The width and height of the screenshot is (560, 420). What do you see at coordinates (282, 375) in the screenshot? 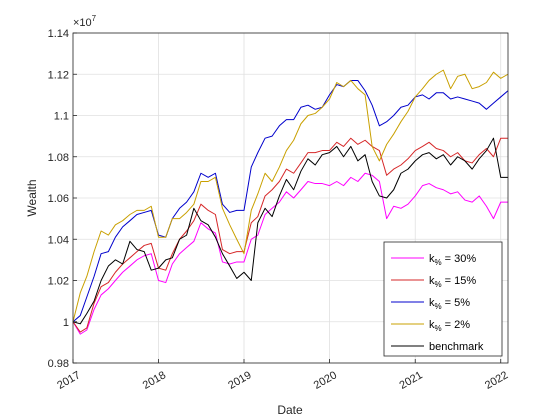
I see `x-axis-ticks: 2017 2018 2019 2020 2021 2022` at bounding box center [282, 375].